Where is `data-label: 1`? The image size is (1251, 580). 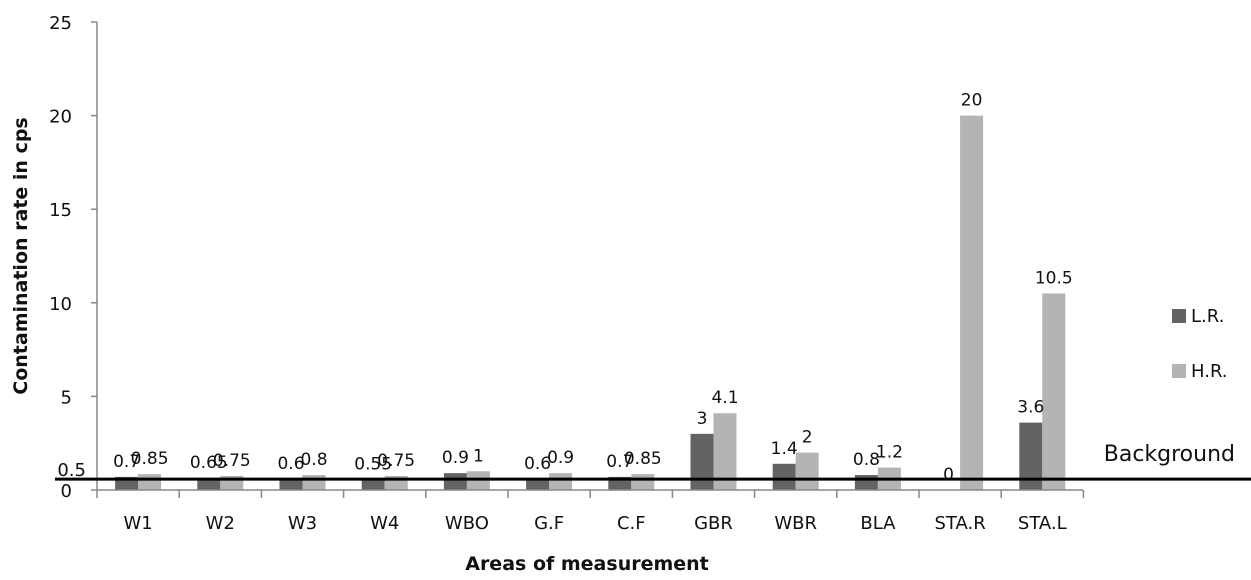
data-label: 1 is located at coordinates (478, 456).